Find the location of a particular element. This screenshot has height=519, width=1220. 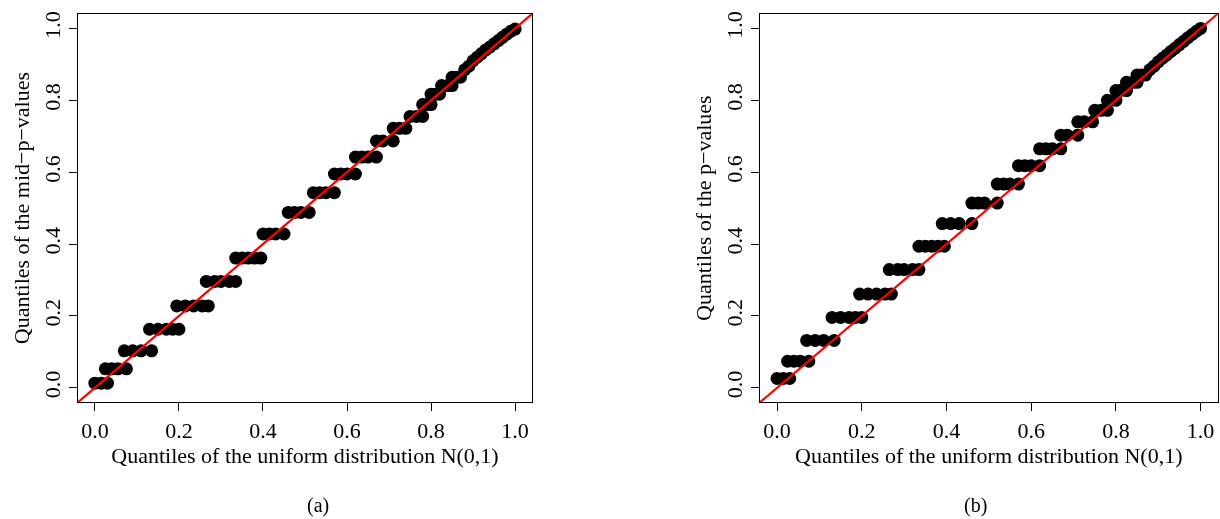

y-axis-title: Quantiles of the p−values is located at coordinates (704, 208).